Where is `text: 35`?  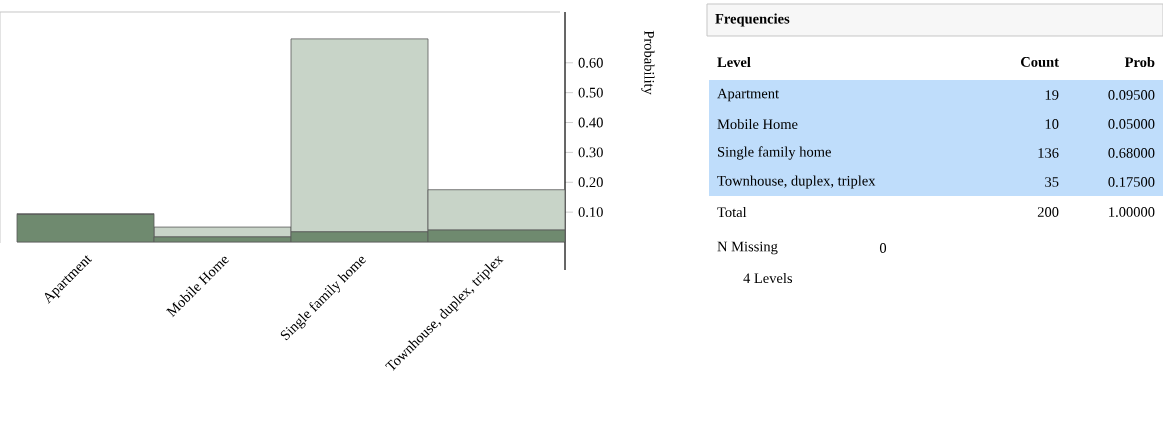
text: 35 is located at coordinates (1052, 182).